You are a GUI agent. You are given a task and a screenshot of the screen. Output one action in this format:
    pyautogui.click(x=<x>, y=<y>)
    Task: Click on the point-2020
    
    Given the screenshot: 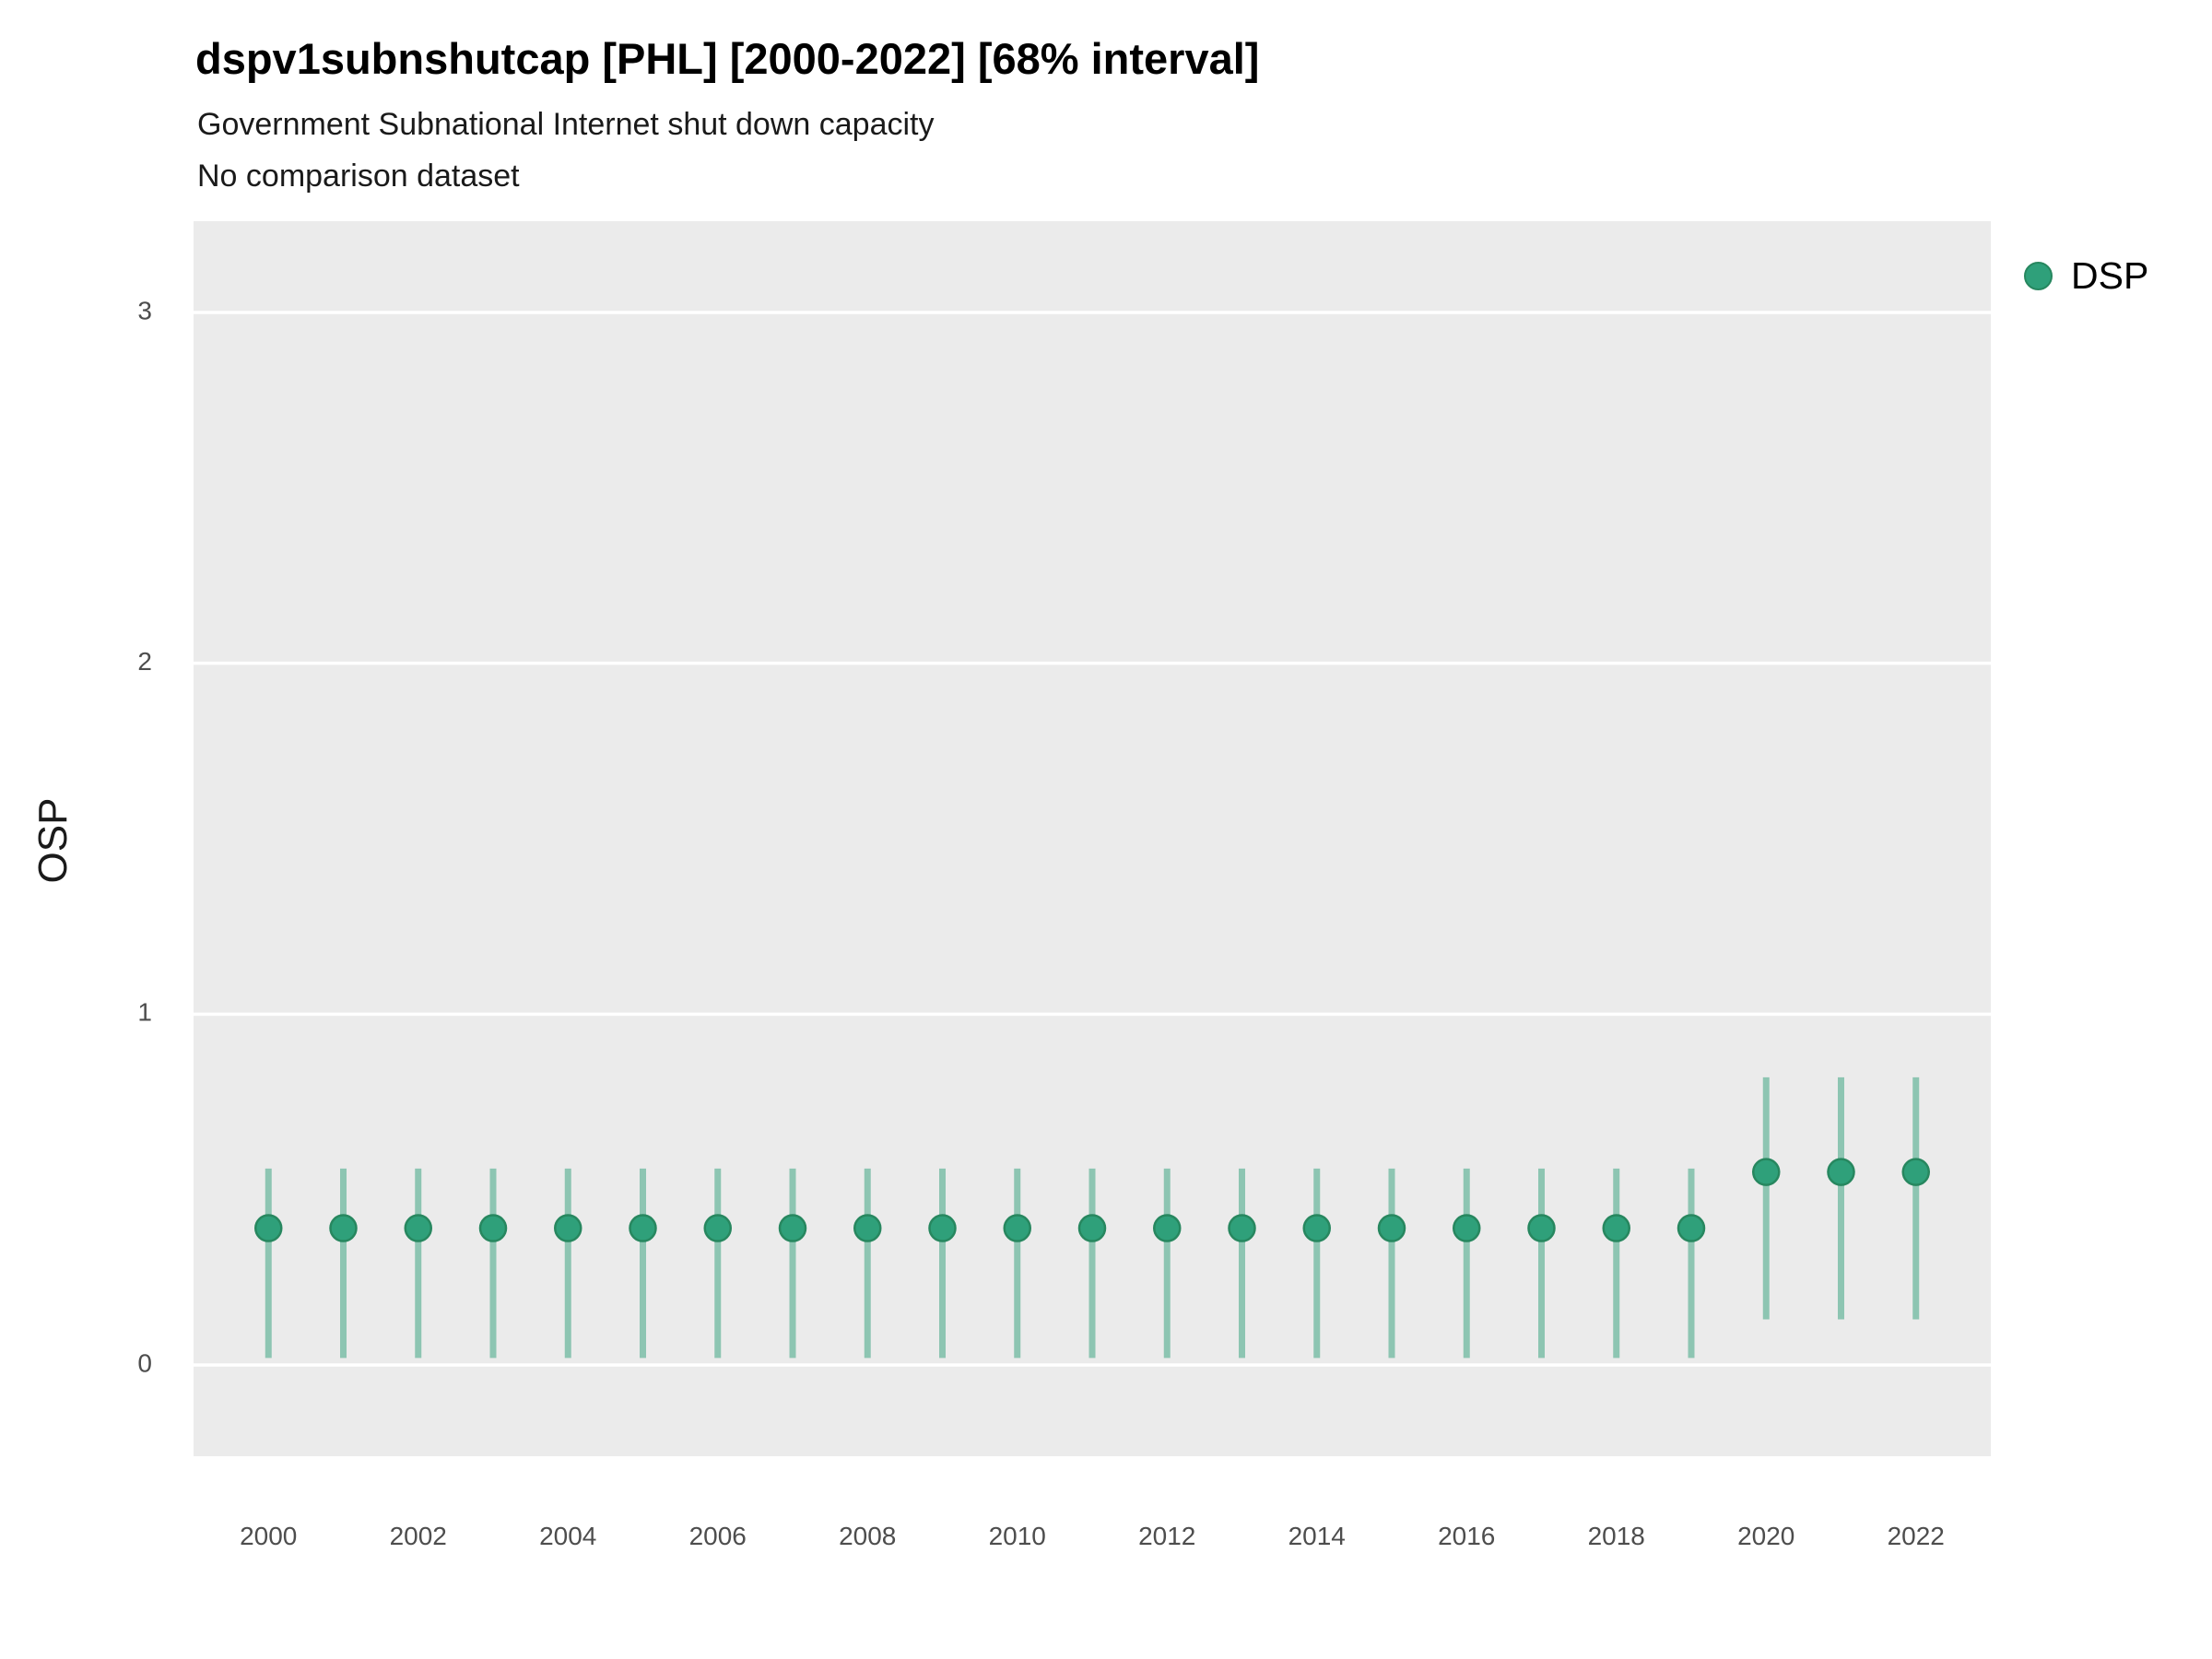 What is the action you would take?
    pyautogui.click(x=1766, y=1172)
    